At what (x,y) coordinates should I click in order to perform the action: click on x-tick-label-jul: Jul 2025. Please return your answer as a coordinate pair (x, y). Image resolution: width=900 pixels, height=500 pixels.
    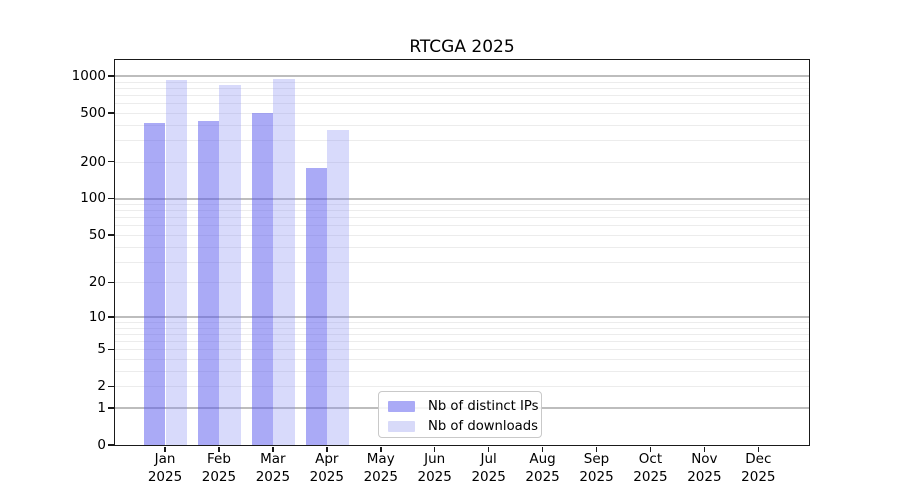
    Looking at the image, I should click on (489, 468).